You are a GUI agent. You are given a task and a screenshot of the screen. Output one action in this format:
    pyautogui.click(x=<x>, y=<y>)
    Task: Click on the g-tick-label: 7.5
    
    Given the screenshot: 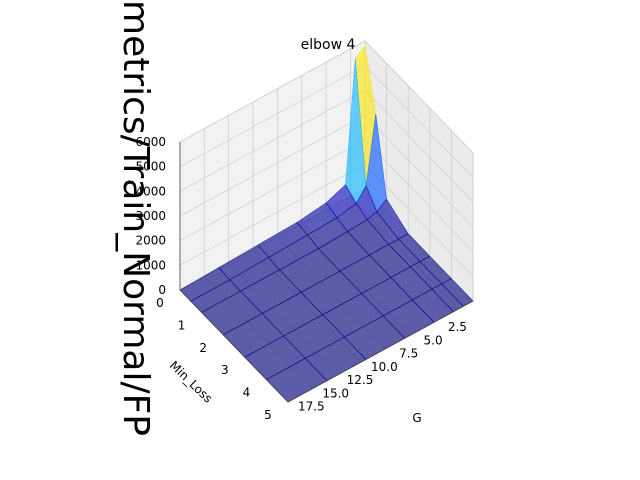 What is the action you would take?
    pyautogui.click(x=408, y=354)
    